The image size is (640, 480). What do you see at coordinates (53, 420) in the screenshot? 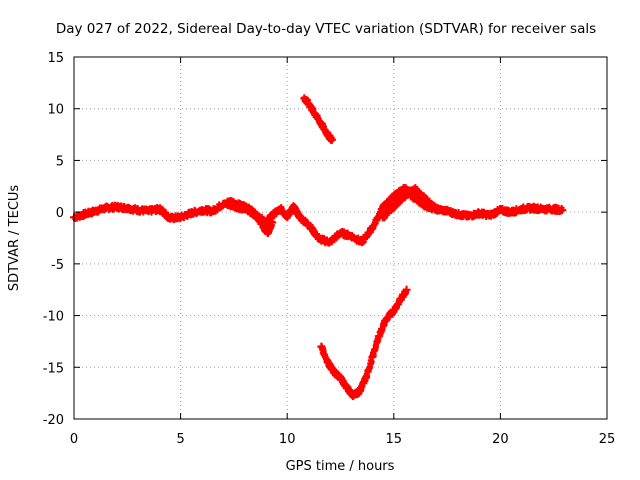
I see `y-tick-label: -20` at bounding box center [53, 420].